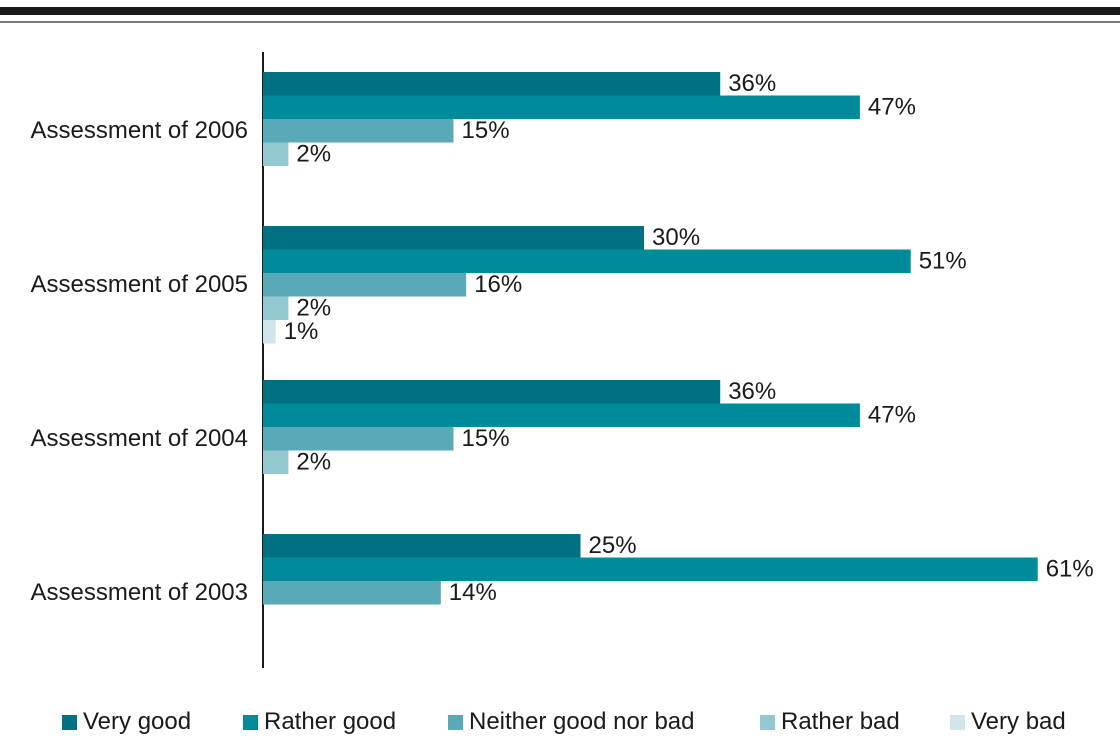 The image size is (1120, 740). Describe the element at coordinates (1070, 569) in the screenshot. I see `data-label: 61%` at that location.